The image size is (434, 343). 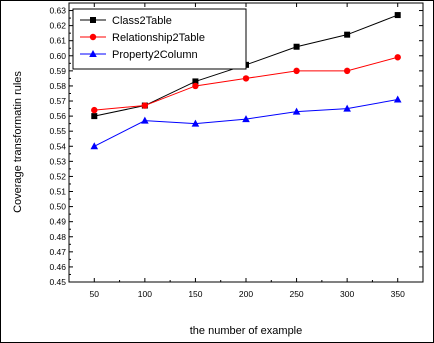 What do you see at coordinates (57, 26) in the screenshot?
I see `y-tick-label: 0.62` at bounding box center [57, 26].